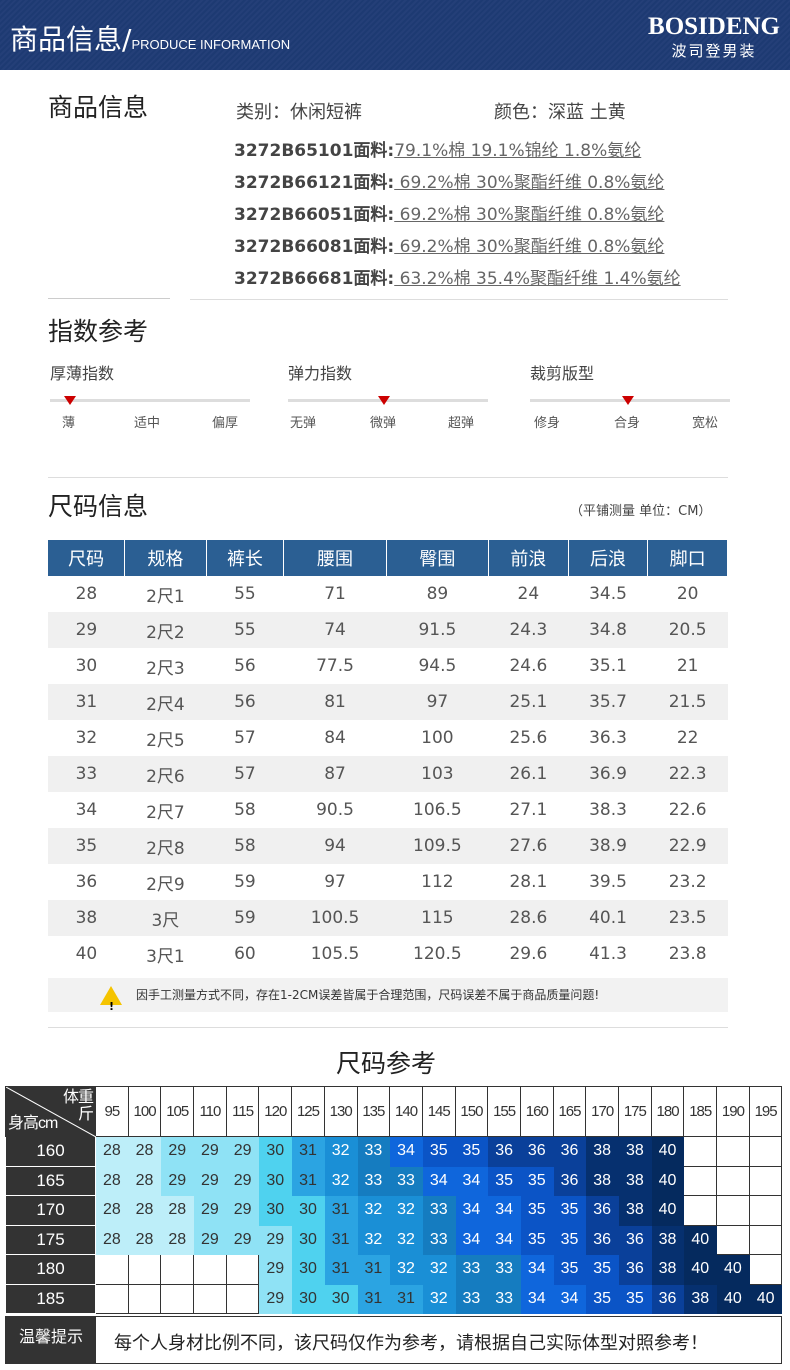 The image size is (790, 1370). I want to click on index-tick: 宽松, so click(705, 423).